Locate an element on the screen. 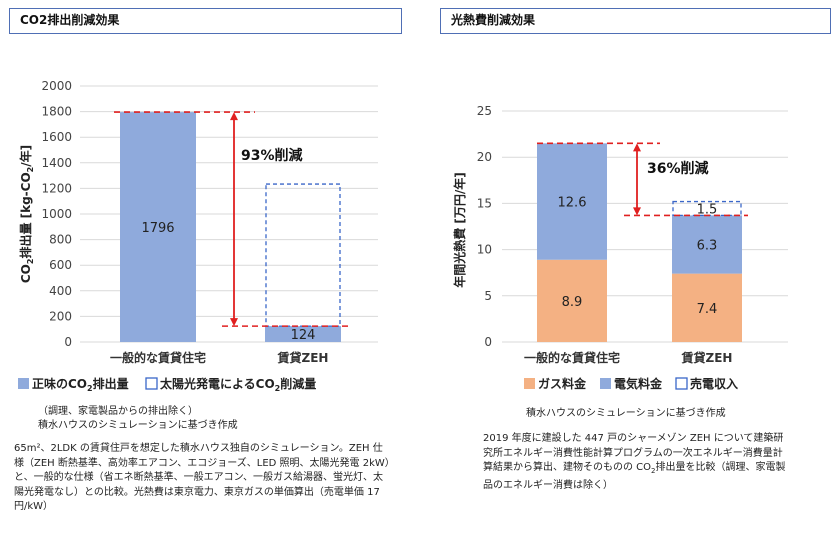  left-bar-solar is located at coordinates (303, 255).